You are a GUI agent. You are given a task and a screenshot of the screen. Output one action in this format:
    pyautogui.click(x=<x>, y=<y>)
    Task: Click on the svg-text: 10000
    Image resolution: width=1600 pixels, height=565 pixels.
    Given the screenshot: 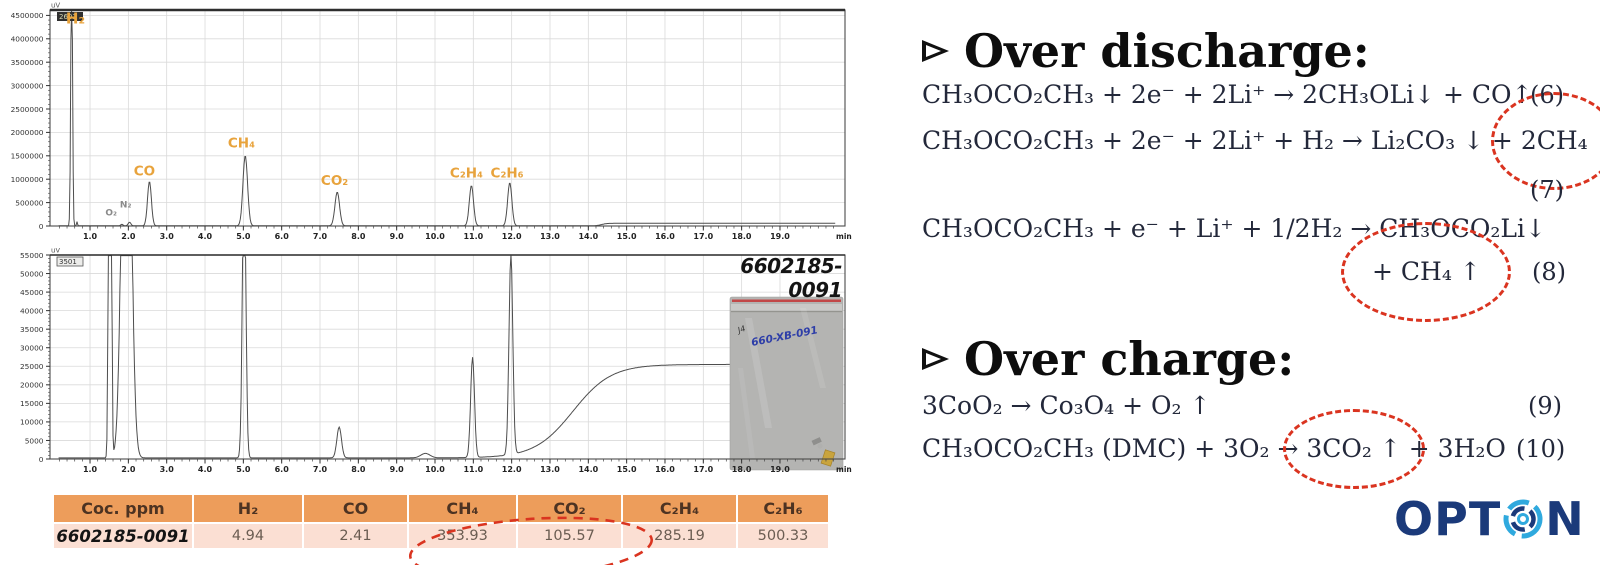 What is the action you would take?
    pyautogui.click(x=32, y=422)
    